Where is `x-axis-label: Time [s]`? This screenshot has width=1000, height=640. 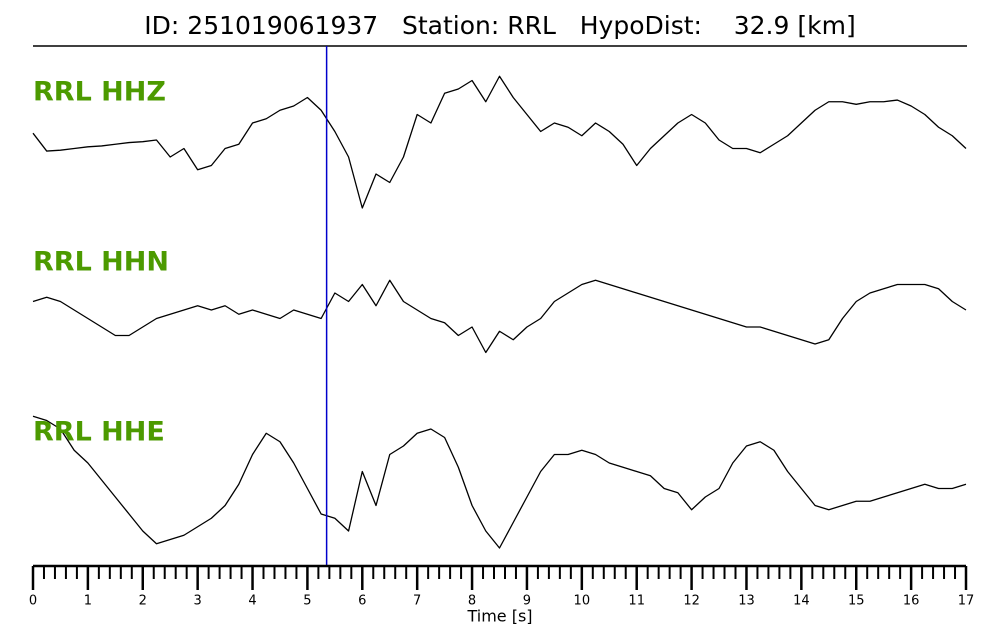 x-axis-label: Time [s] is located at coordinates (499, 616).